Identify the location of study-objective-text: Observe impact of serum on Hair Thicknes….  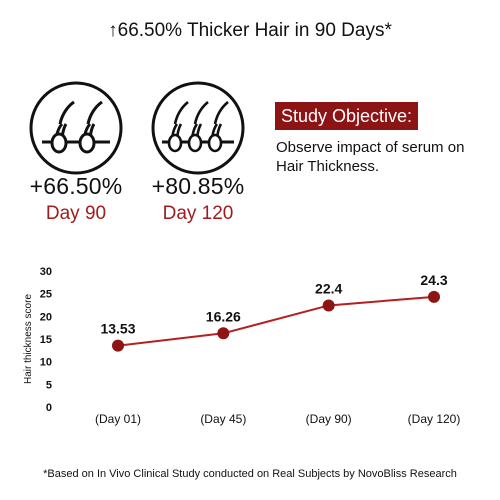
(370, 157).